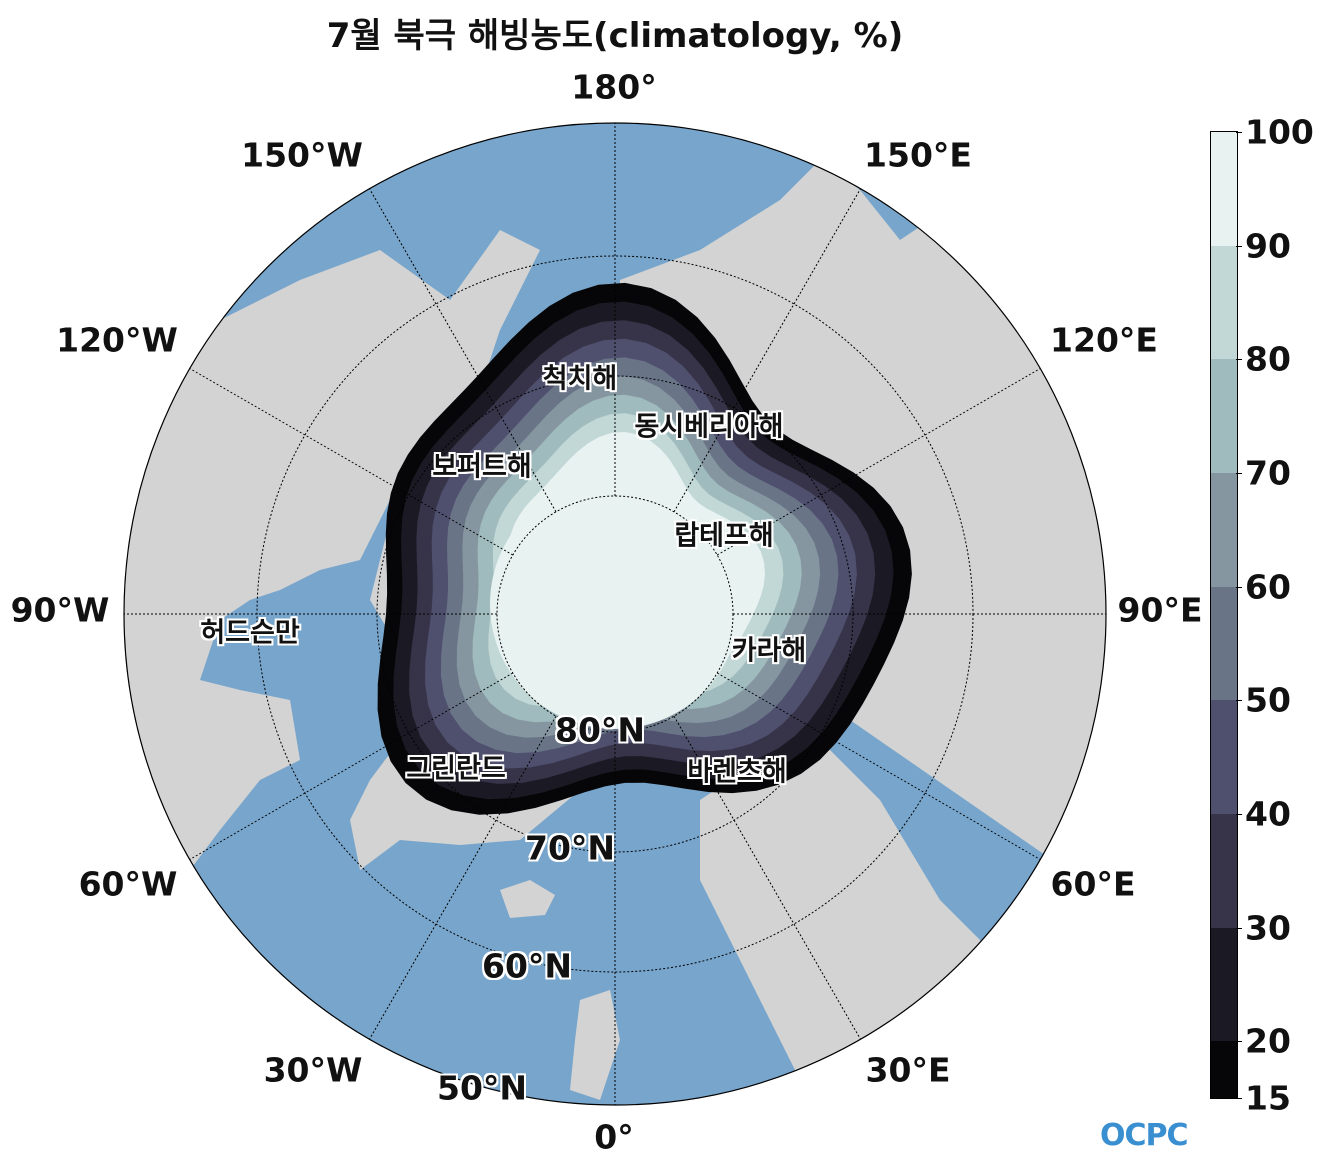 This screenshot has width=1321, height=1169. What do you see at coordinates (527, 966) in the screenshot?
I see `lat-label: 60°N` at bounding box center [527, 966].